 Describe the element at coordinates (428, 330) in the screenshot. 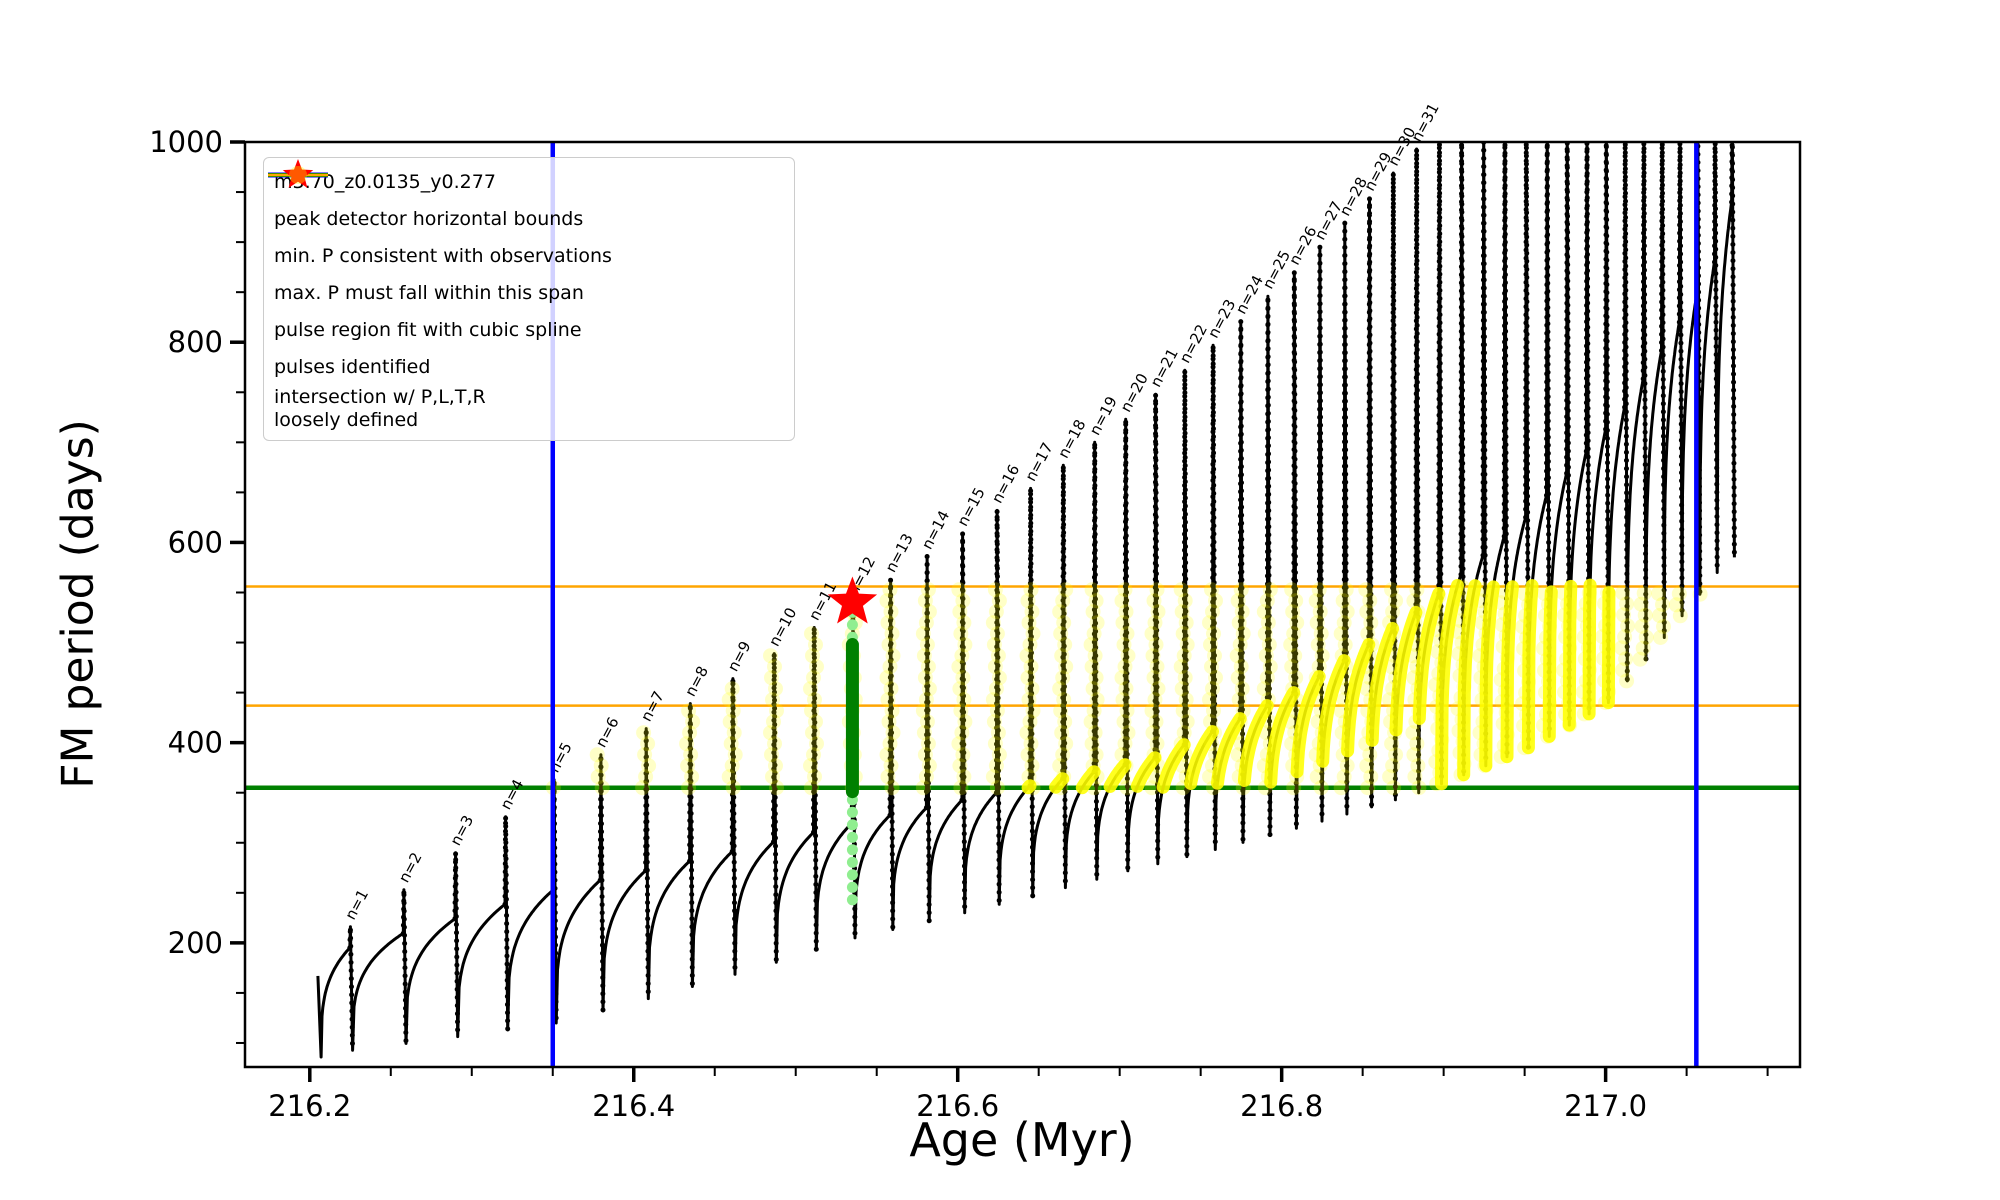

I see `legend-label: pulse region fit with cubic spline` at that location.